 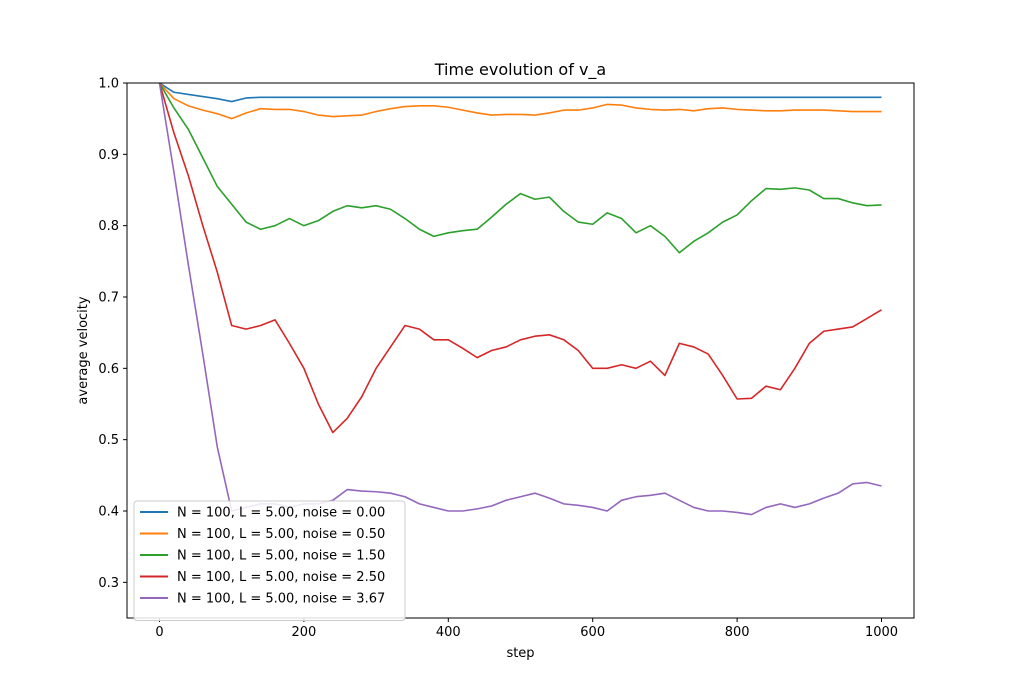 I want to click on legend-label: N = 100, L = 5.00, noise = 1.50, so click(x=281, y=556).